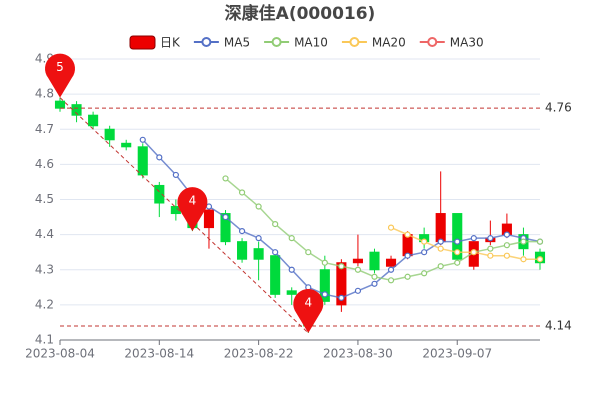  Describe the element at coordinates (467, 43) in the screenshot. I see `legend-label: MA30` at that location.